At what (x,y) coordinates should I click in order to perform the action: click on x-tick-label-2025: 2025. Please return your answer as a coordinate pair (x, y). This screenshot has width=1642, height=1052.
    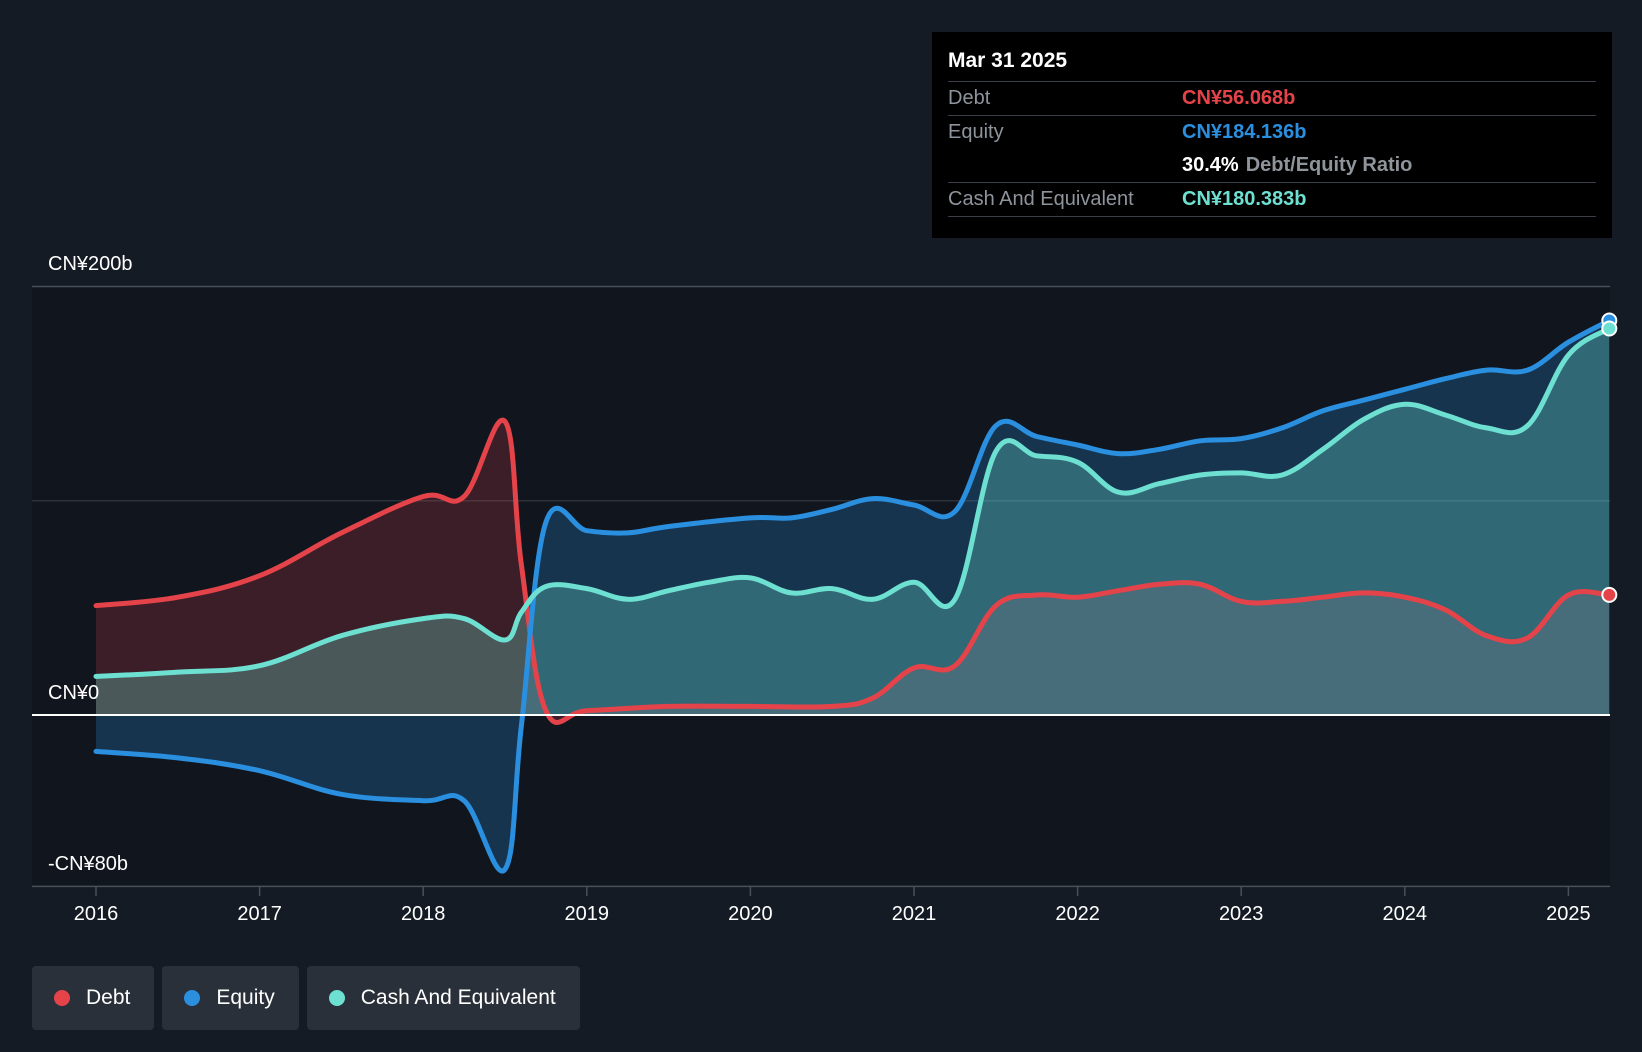
    Looking at the image, I should click on (1568, 914).